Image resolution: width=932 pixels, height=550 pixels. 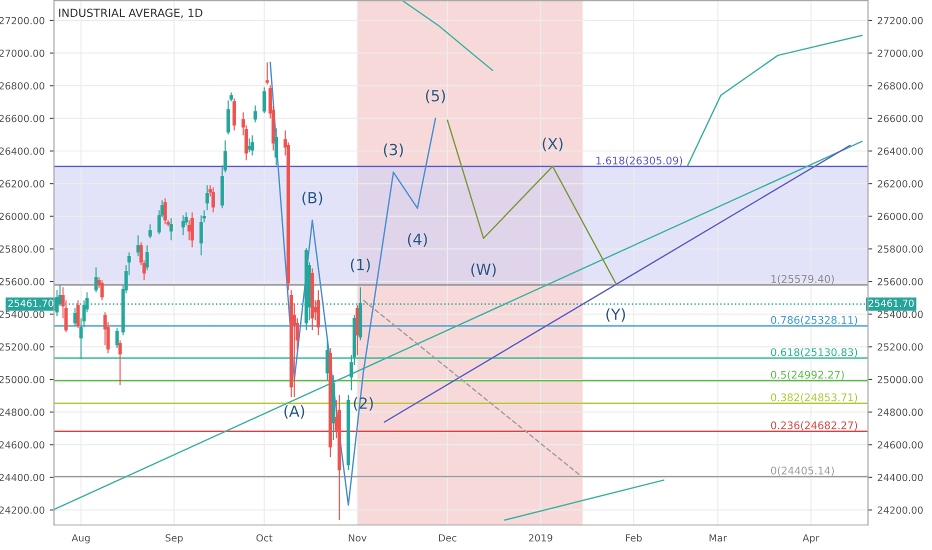 What do you see at coordinates (417, 240) in the screenshot?
I see `annotation: (4)` at bounding box center [417, 240].